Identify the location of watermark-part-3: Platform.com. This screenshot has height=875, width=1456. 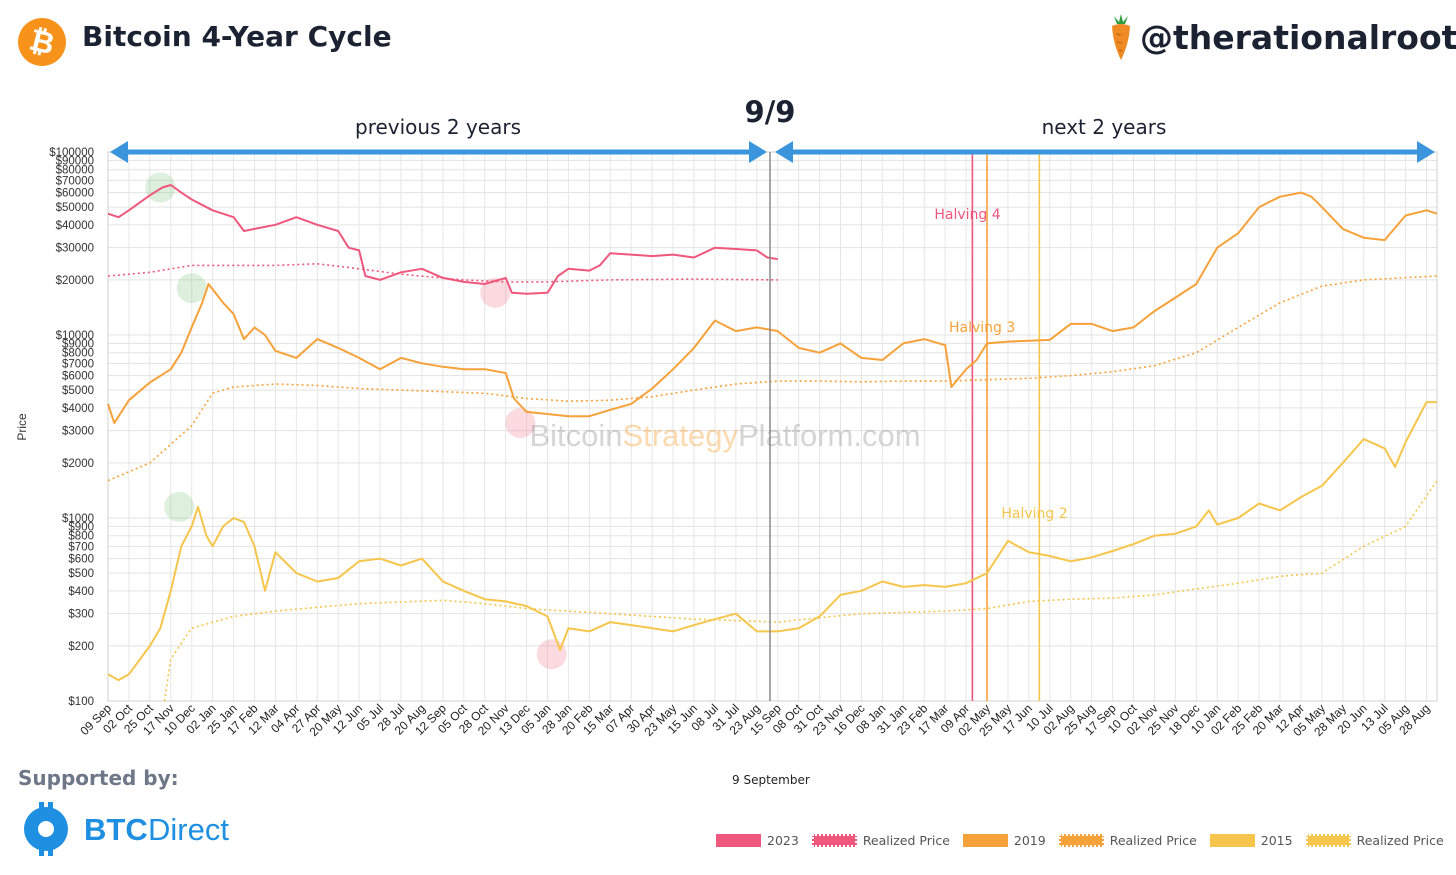
(829, 435).